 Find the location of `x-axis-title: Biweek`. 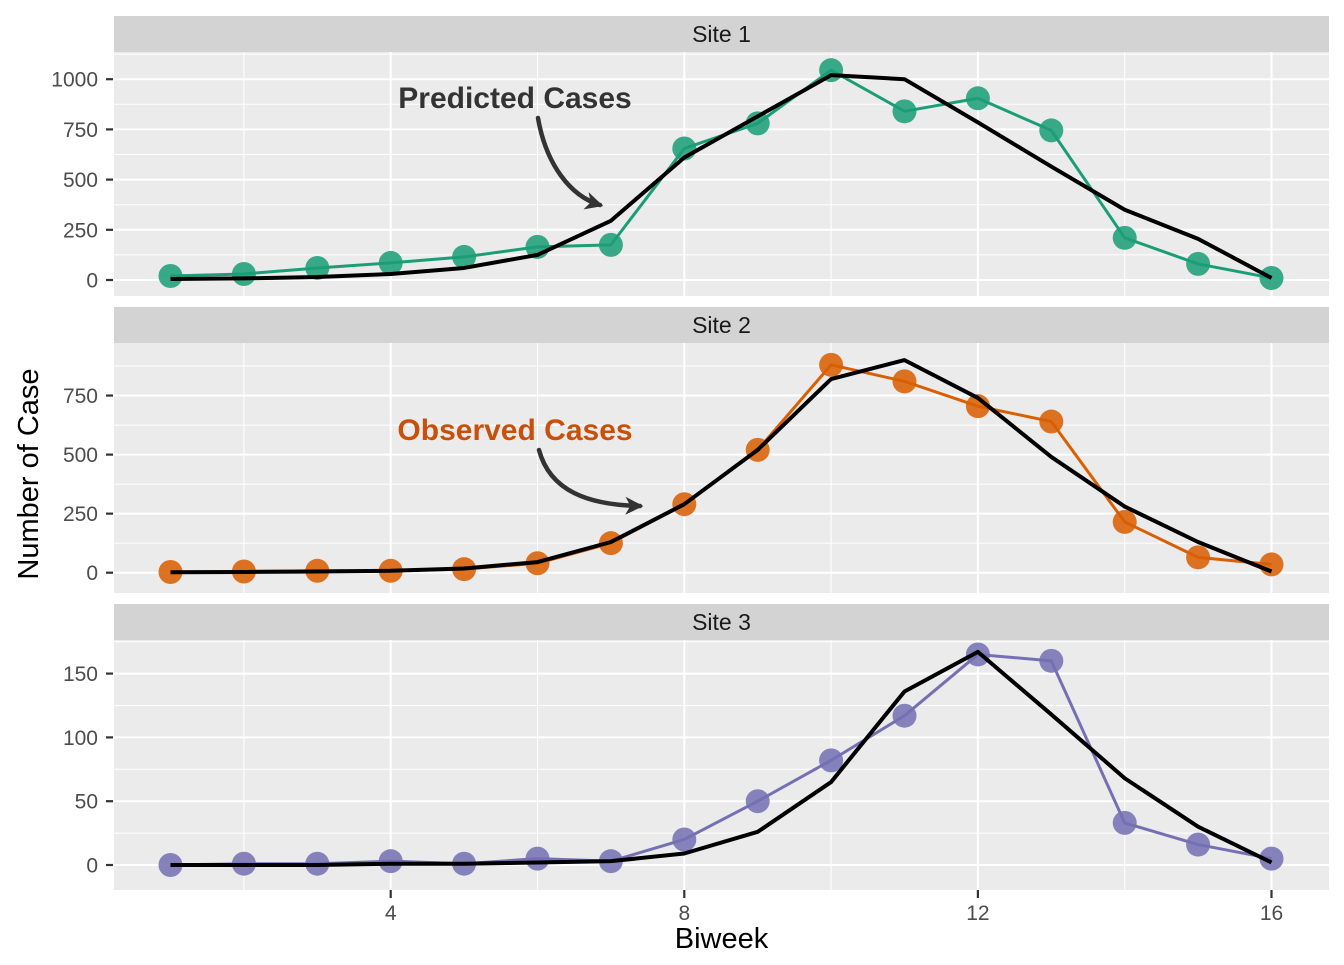

x-axis-title: Biweek is located at coordinates (722, 939).